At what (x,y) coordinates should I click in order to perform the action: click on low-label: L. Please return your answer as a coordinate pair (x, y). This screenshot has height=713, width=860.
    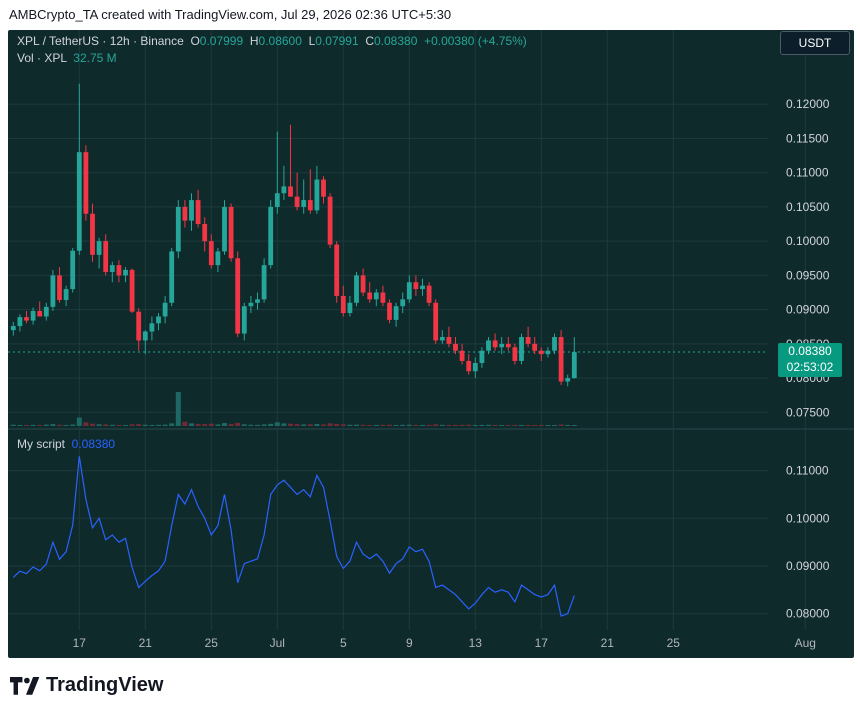
    Looking at the image, I should click on (312, 41).